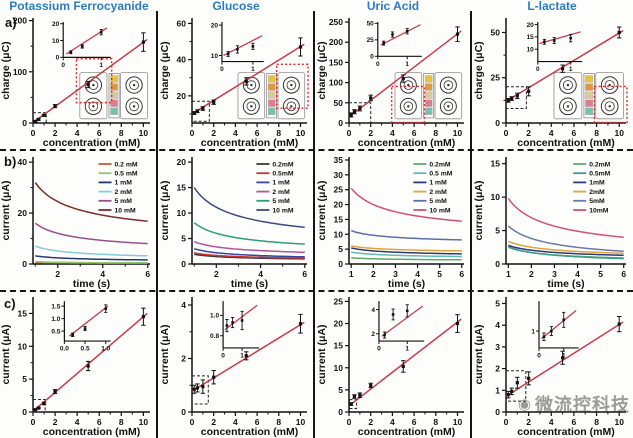  Describe the element at coordinates (395, 274) in the screenshot. I see `svg-text: 3` at that location.